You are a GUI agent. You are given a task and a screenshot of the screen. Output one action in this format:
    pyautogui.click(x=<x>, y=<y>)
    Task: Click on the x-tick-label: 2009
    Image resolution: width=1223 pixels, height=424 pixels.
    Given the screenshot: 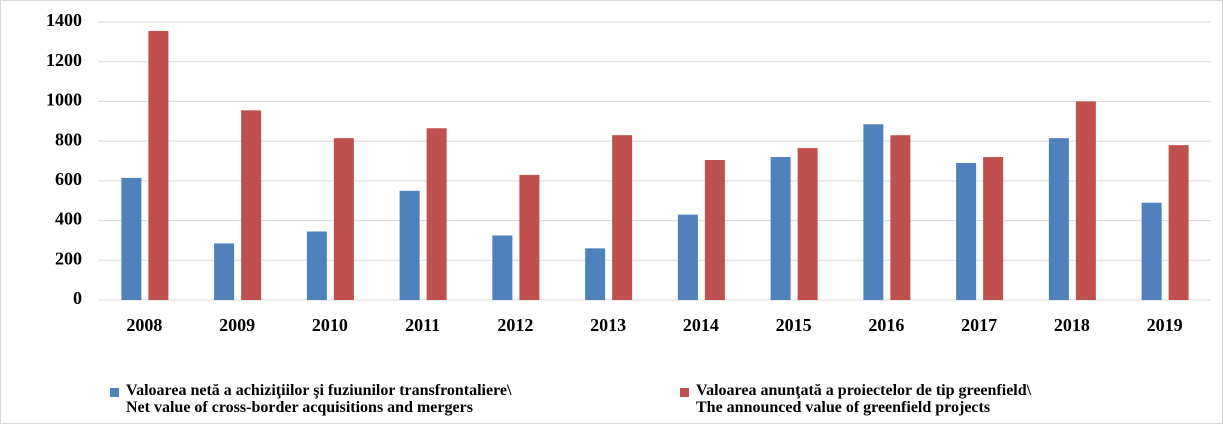 What is the action you would take?
    pyautogui.click(x=237, y=325)
    